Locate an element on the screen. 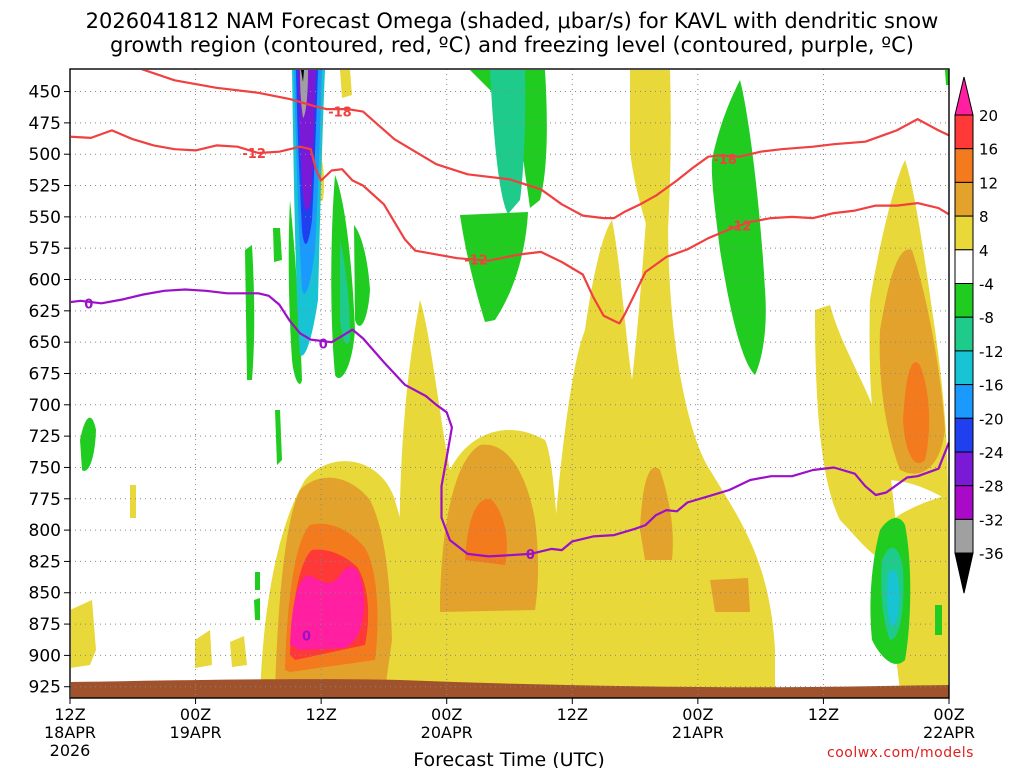 Image resolution: width=1024 pixels, height=768 pixels. colorbar-label: -4 is located at coordinates (986, 285).